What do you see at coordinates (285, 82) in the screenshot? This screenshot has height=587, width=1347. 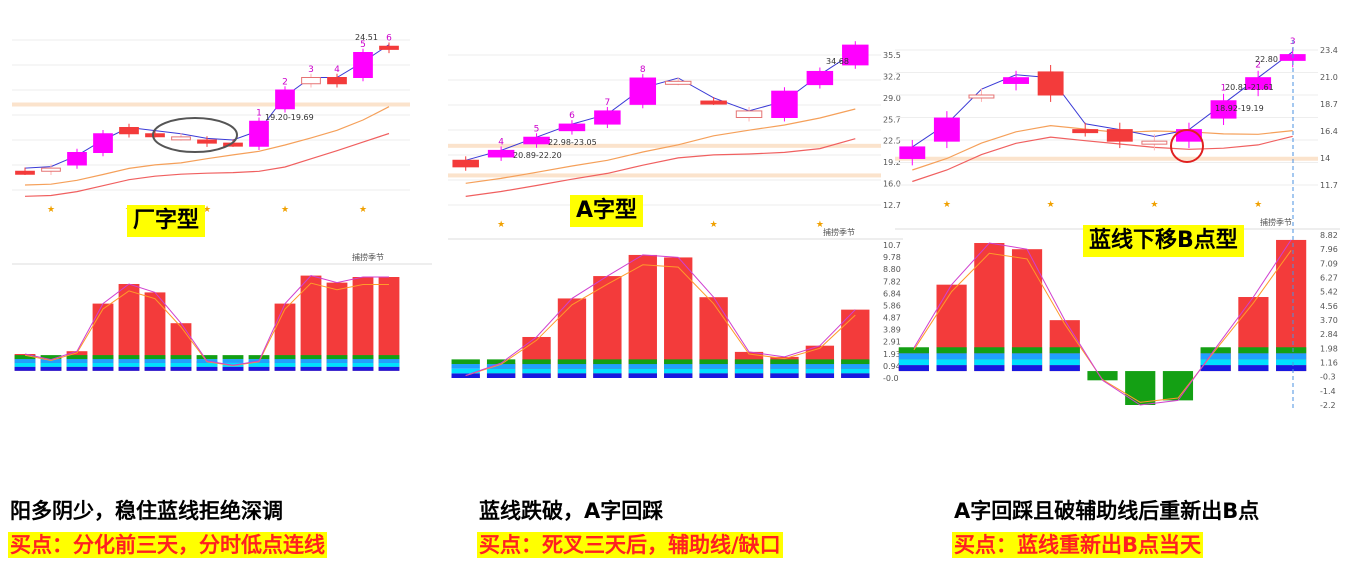 I see `count-label: 2` at bounding box center [285, 82].